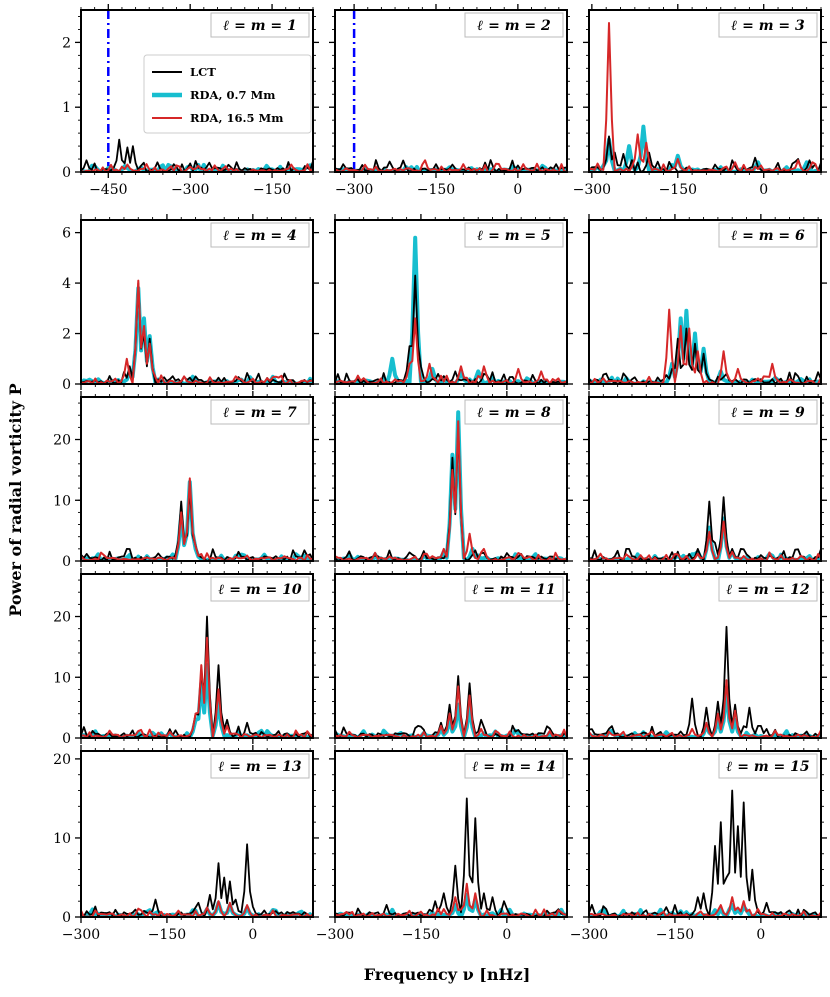 The width and height of the screenshot is (830, 997). What do you see at coordinates (513, 767) in the screenshot?
I see `panel-label: ℓ = m = 14` at bounding box center [513, 767].